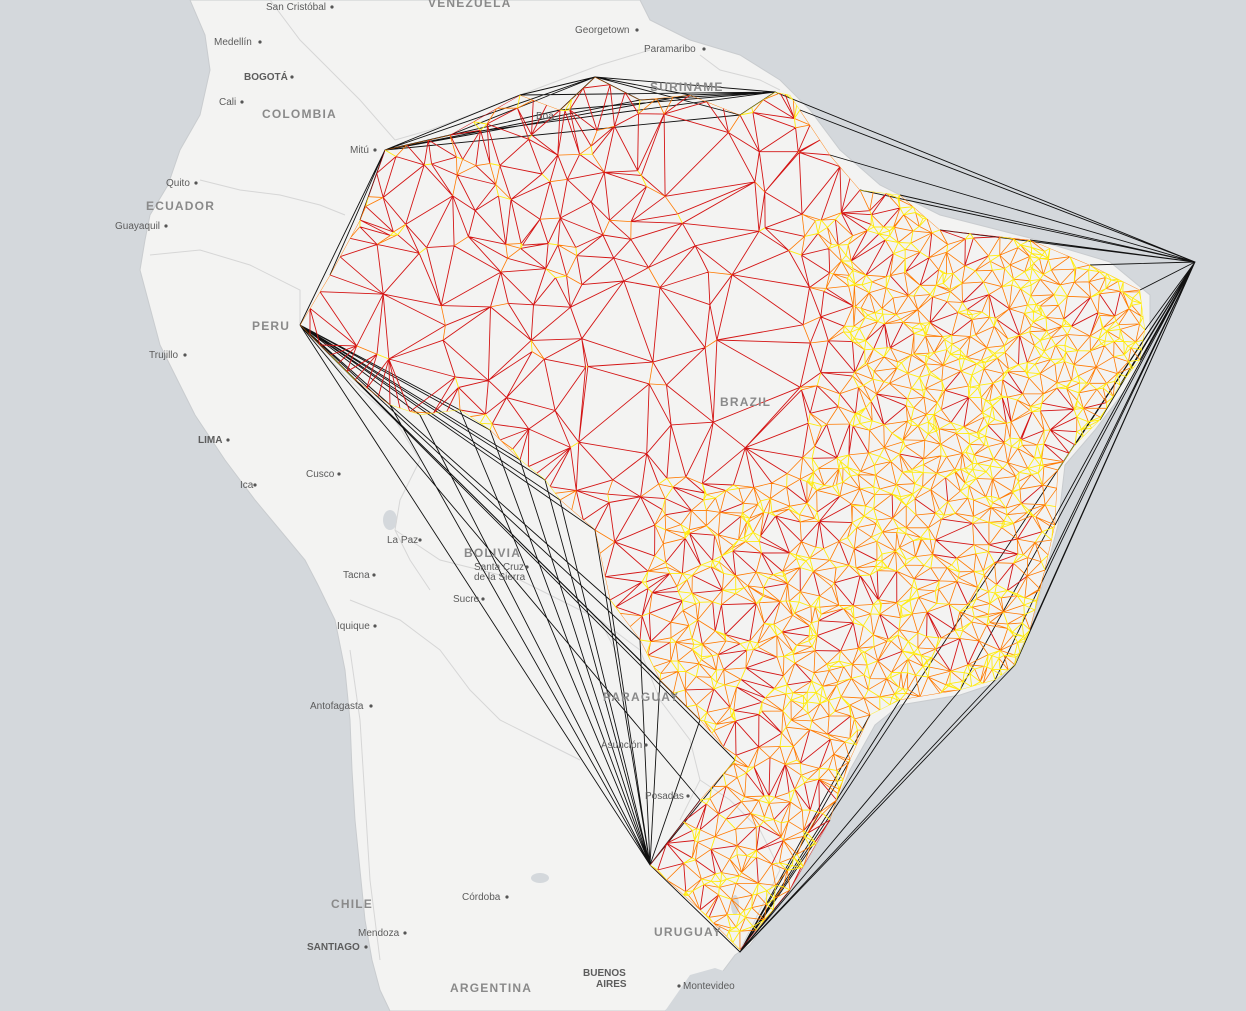 The image size is (1246, 1011). I want to click on country-label-colombia: COLOMBIA, so click(299, 114).